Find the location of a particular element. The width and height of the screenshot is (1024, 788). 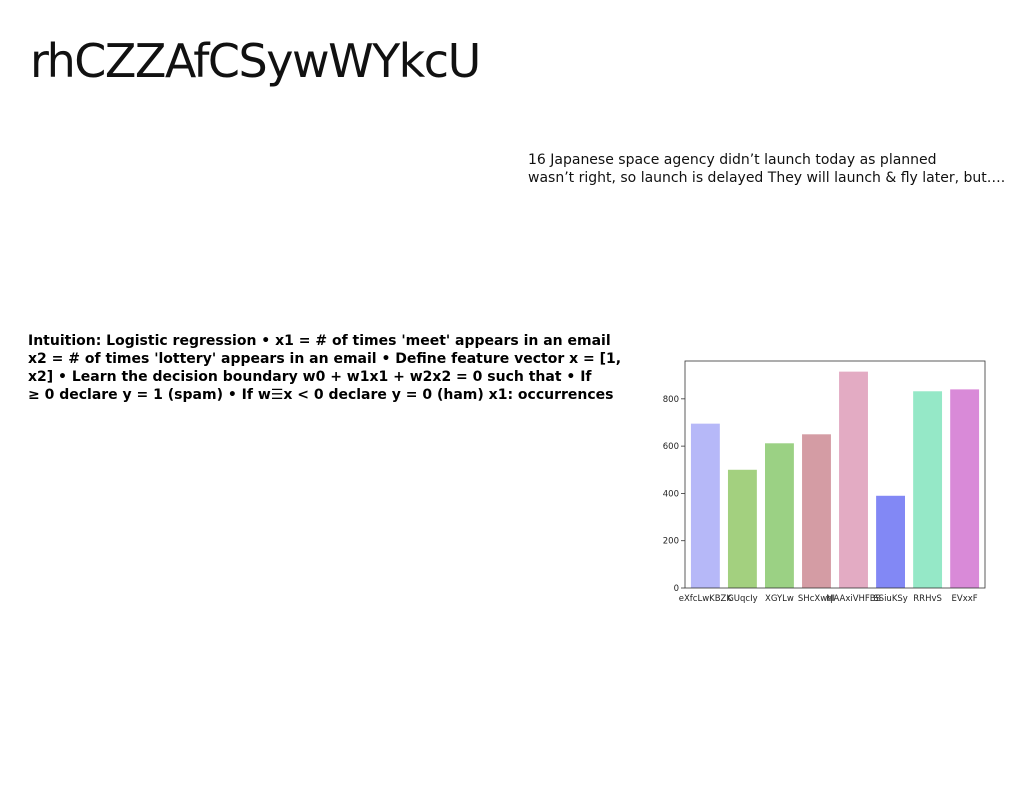

y-tick-label: 800 is located at coordinates (671, 400).